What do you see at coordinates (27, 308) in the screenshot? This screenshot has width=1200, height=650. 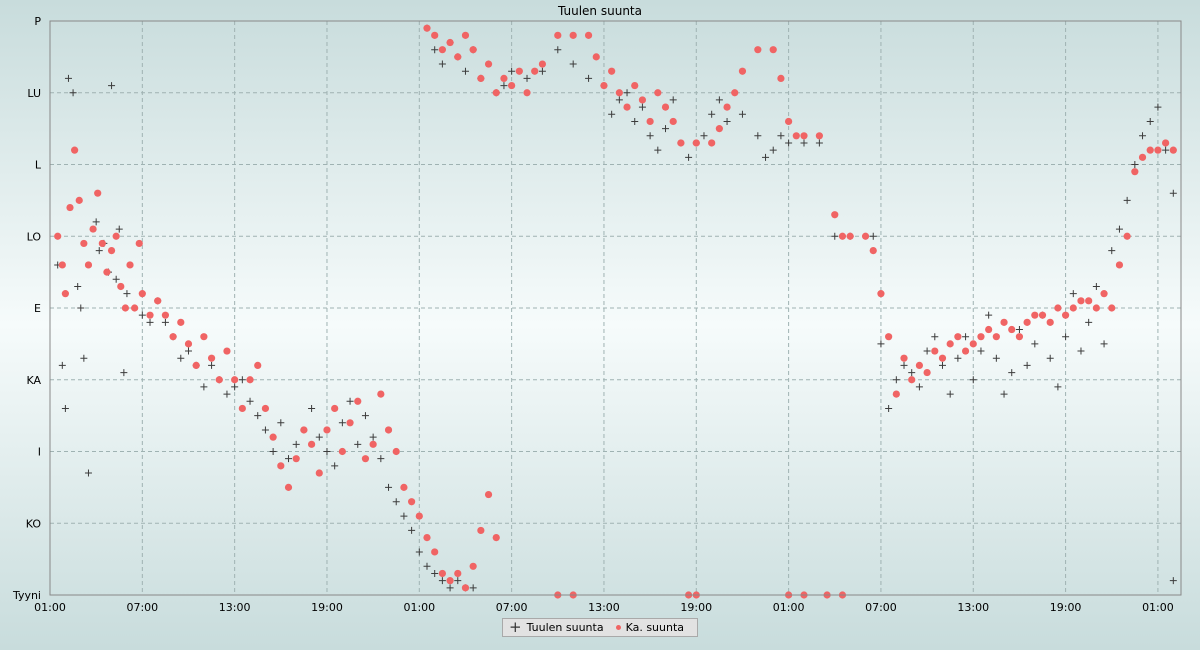 I see `y-axis-labels: Tyyni KO I KA E LO L LU P` at bounding box center [27, 308].